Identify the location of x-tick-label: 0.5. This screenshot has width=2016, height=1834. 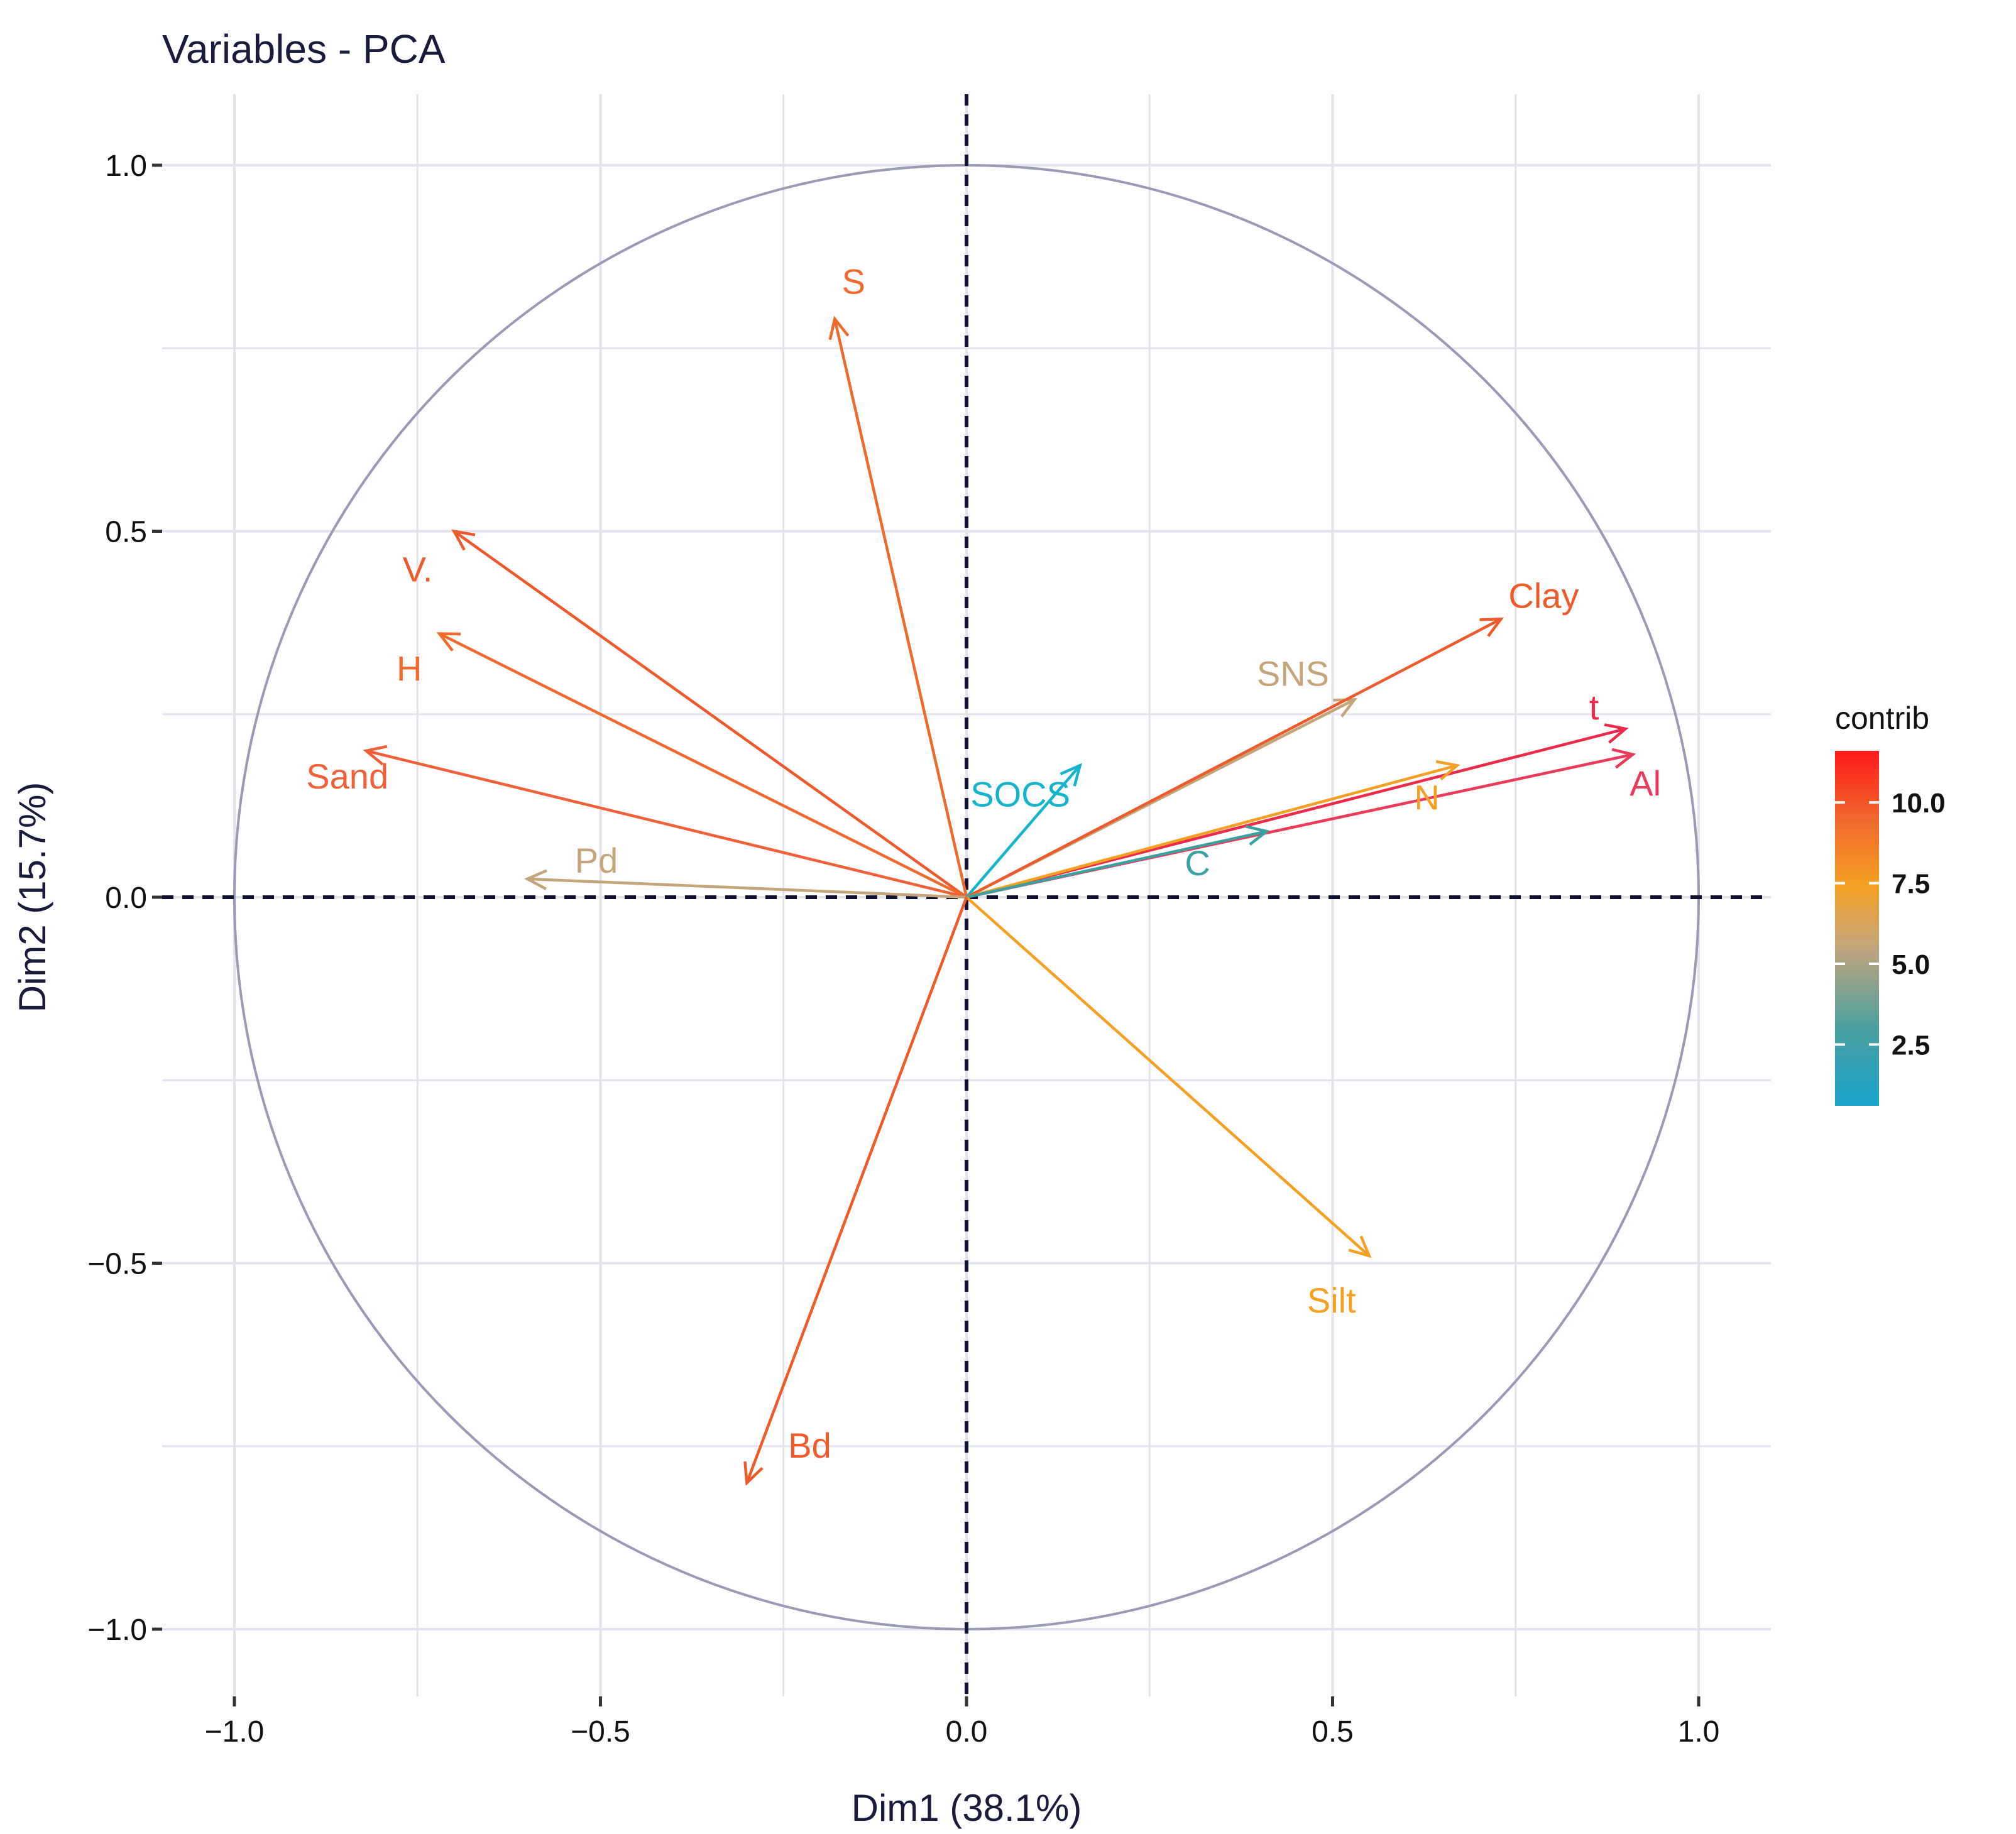
(1333, 1732).